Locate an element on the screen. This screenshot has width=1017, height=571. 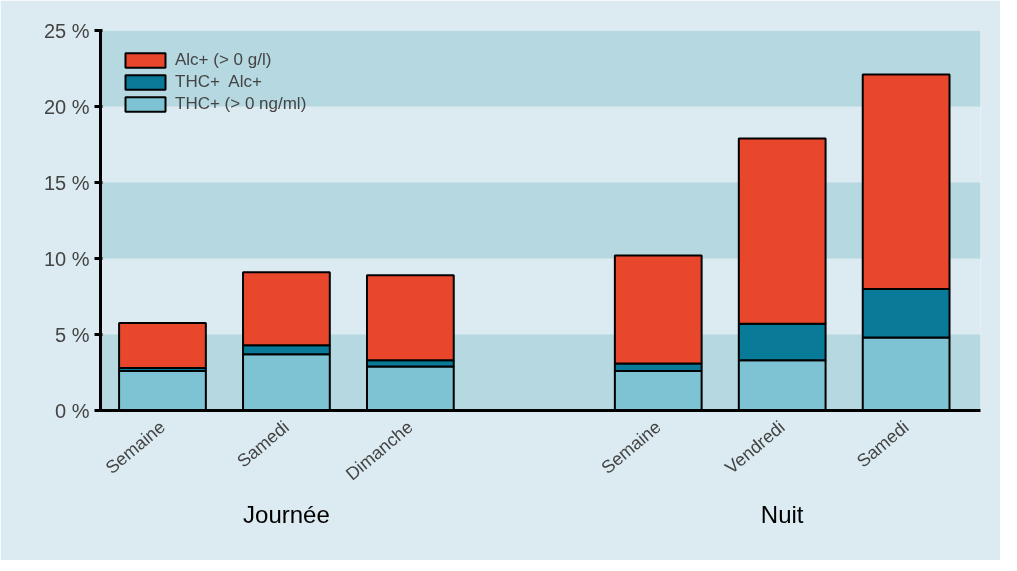
legend-label: Alc+ (> 0 g/l) is located at coordinates (223, 60).